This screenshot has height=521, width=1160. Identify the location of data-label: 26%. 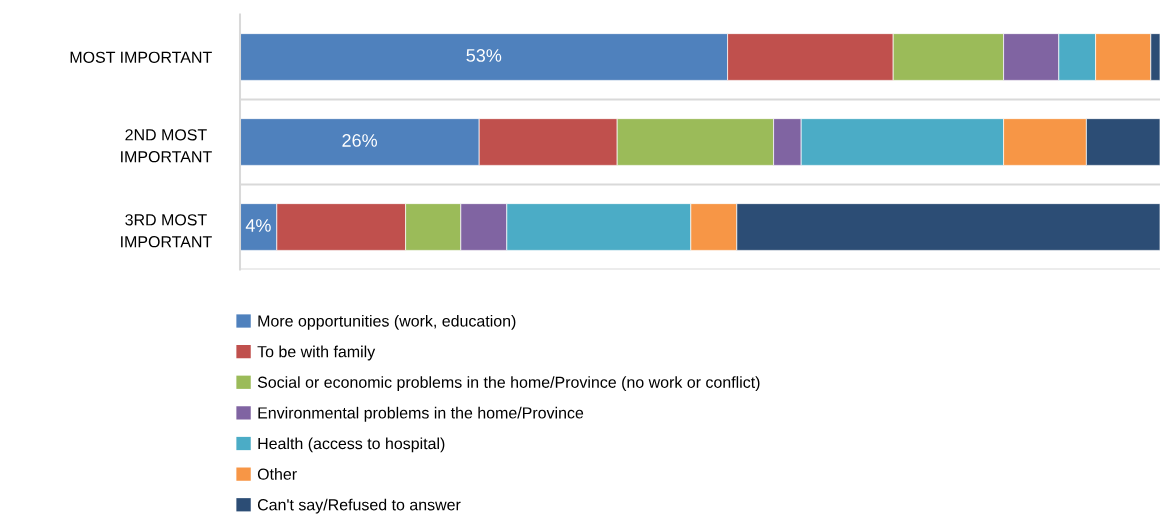
(360, 140).